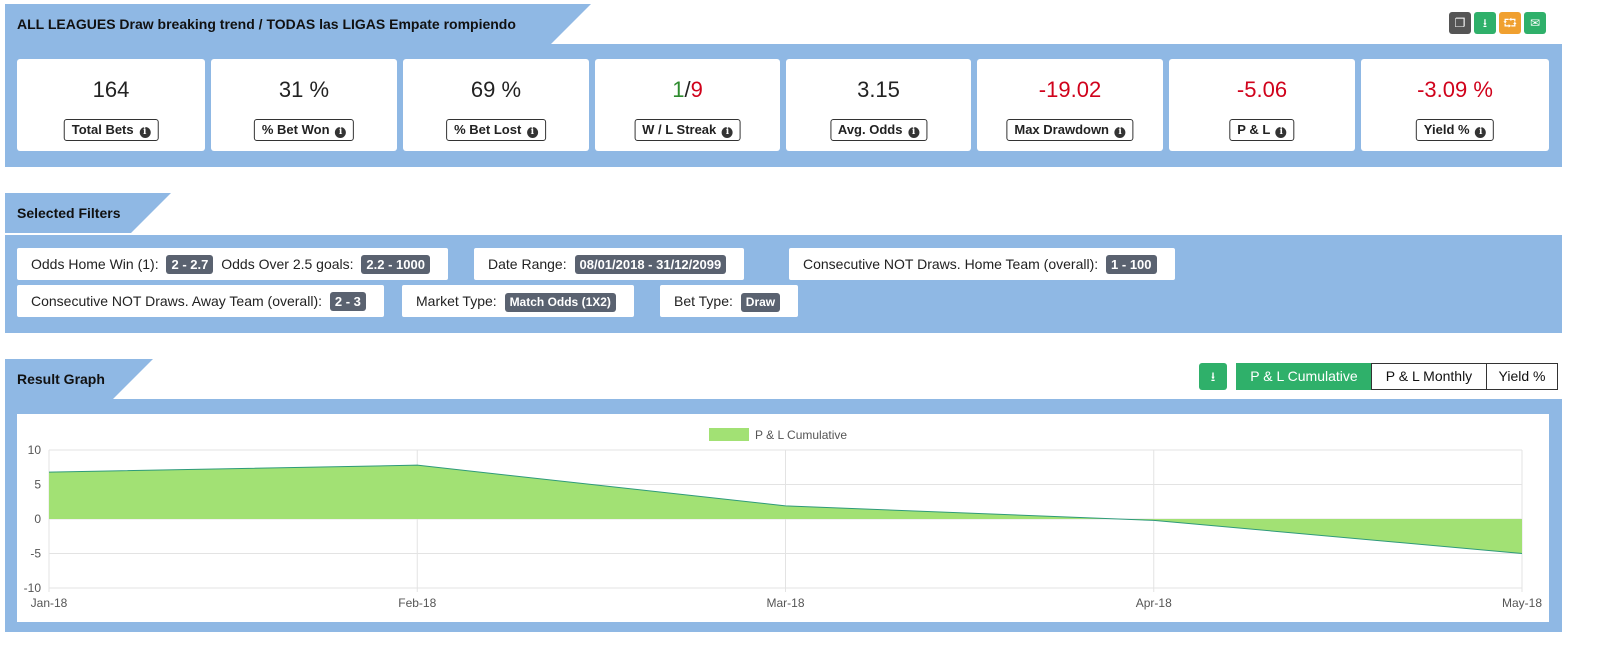  I want to click on stat-label: % Bet Lost i, so click(496, 130).